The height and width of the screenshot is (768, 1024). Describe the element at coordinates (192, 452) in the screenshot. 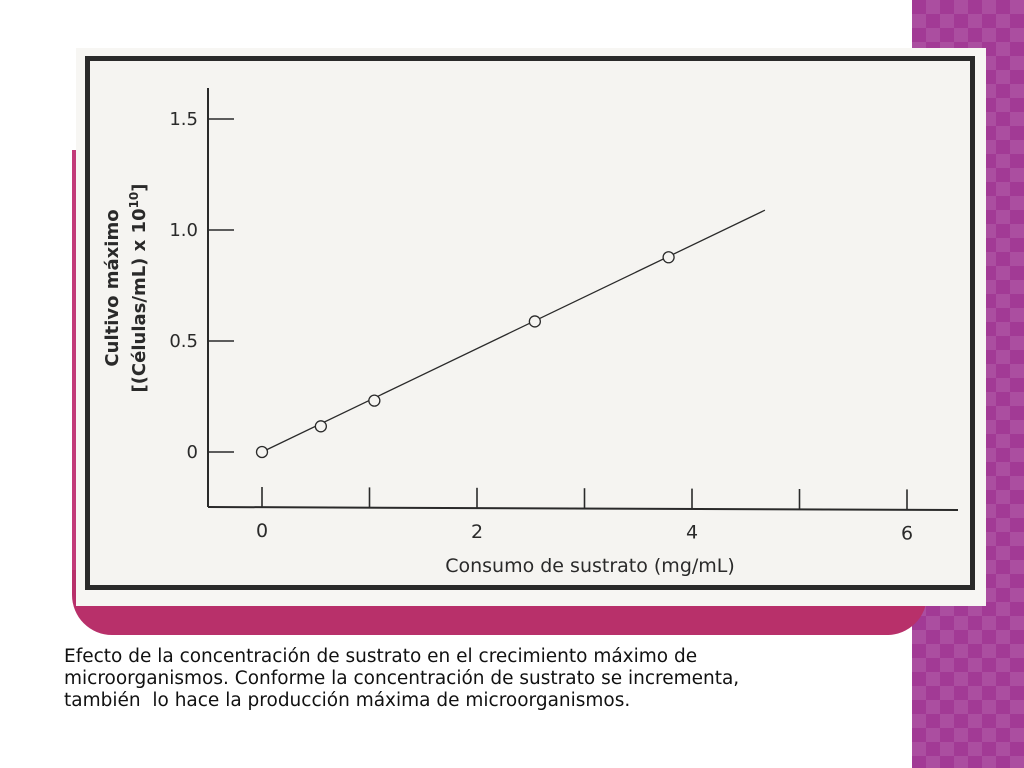

I see `y-tick-label: 0` at that location.